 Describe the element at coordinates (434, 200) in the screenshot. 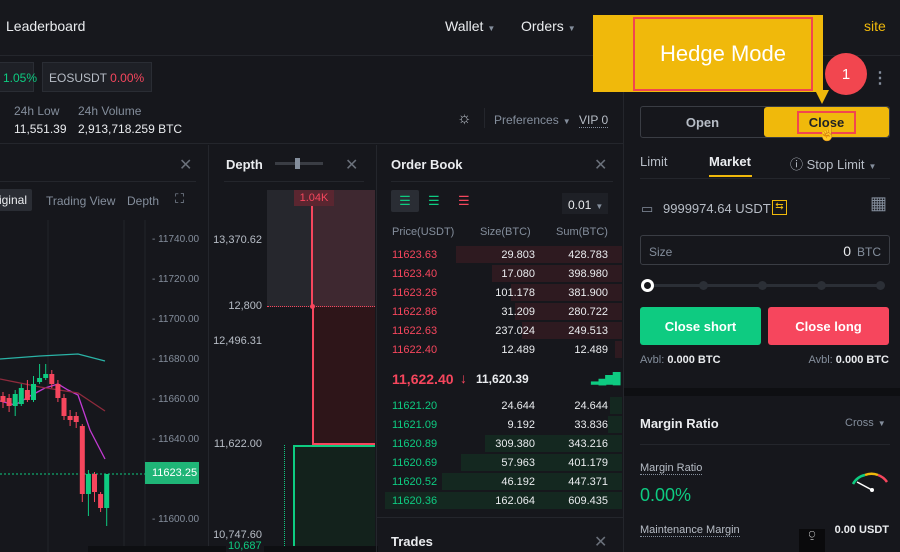

I see `view-bids-icon: ☰` at that location.